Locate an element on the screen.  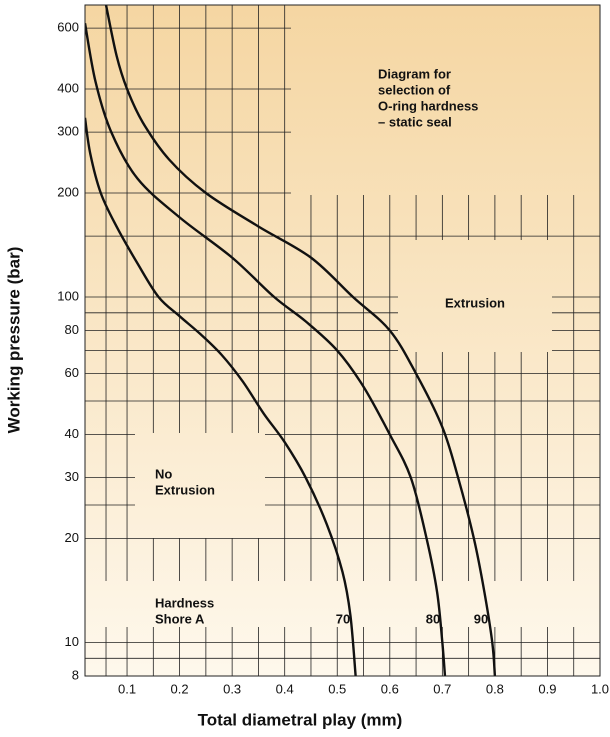
annotation: selection of is located at coordinates (414, 89).